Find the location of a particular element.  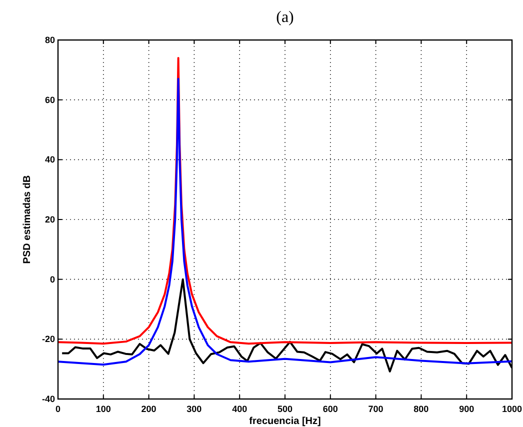

x-tick-label: 1000 is located at coordinates (512, 409).